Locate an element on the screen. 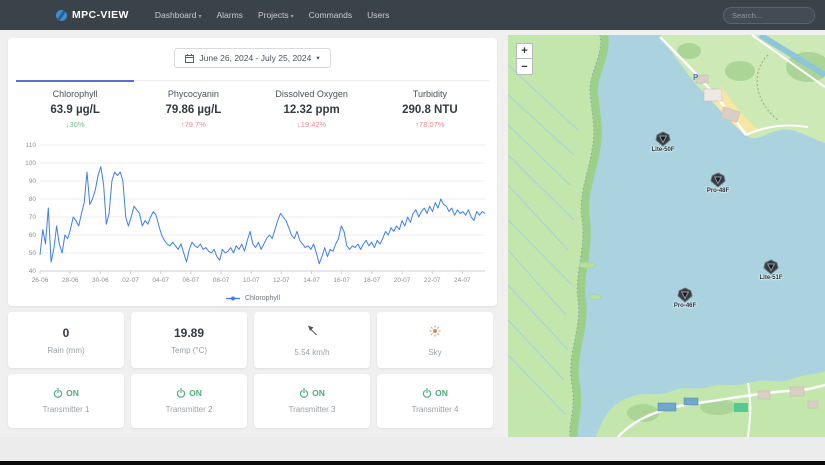  transmitter-label: Transmitter 3 is located at coordinates (312, 409).